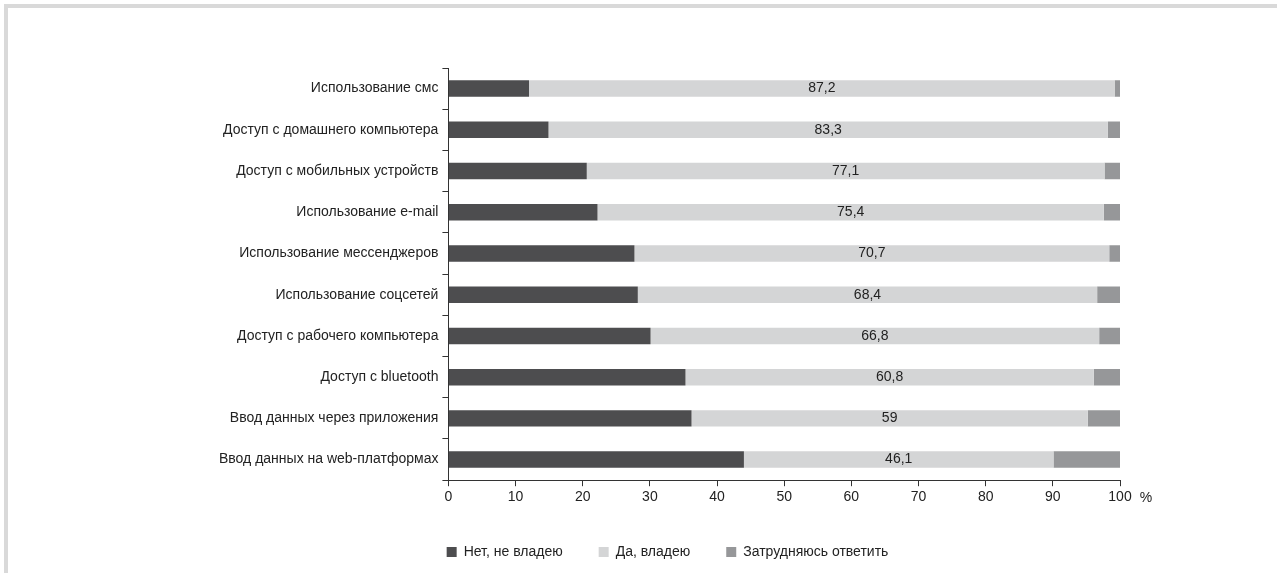  What do you see at coordinates (337, 169) in the screenshot?
I see `y-tick-label: Доступ с мобильных устройств` at bounding box center [337, 169].